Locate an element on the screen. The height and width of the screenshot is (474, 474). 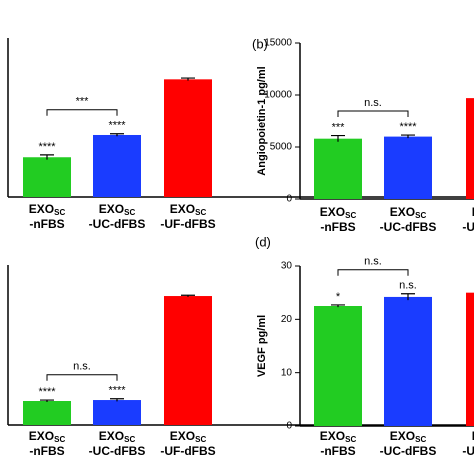
significance-label: * is located at coordinates (338, 297).